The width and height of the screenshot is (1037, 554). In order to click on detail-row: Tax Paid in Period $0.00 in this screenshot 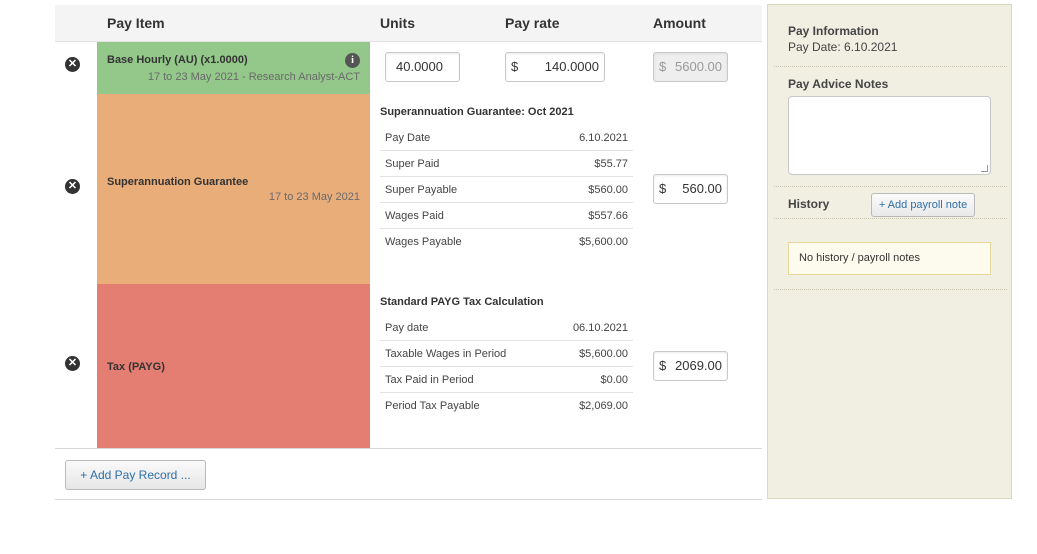, I will do `click(506, 380)`.